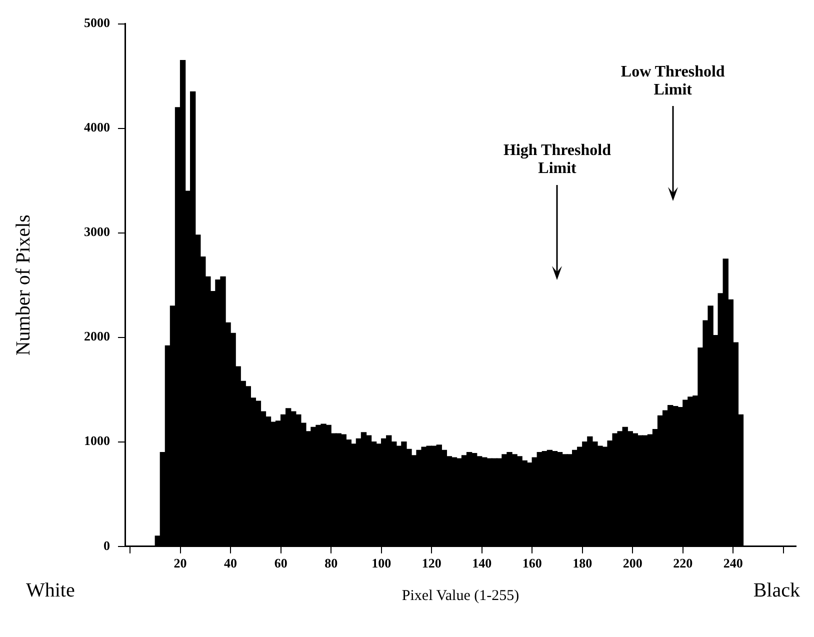  What do you see at coordinates (532, 563) in the screenshot?
I see `x-tick-label: 160` at bounding box center [532, 563].